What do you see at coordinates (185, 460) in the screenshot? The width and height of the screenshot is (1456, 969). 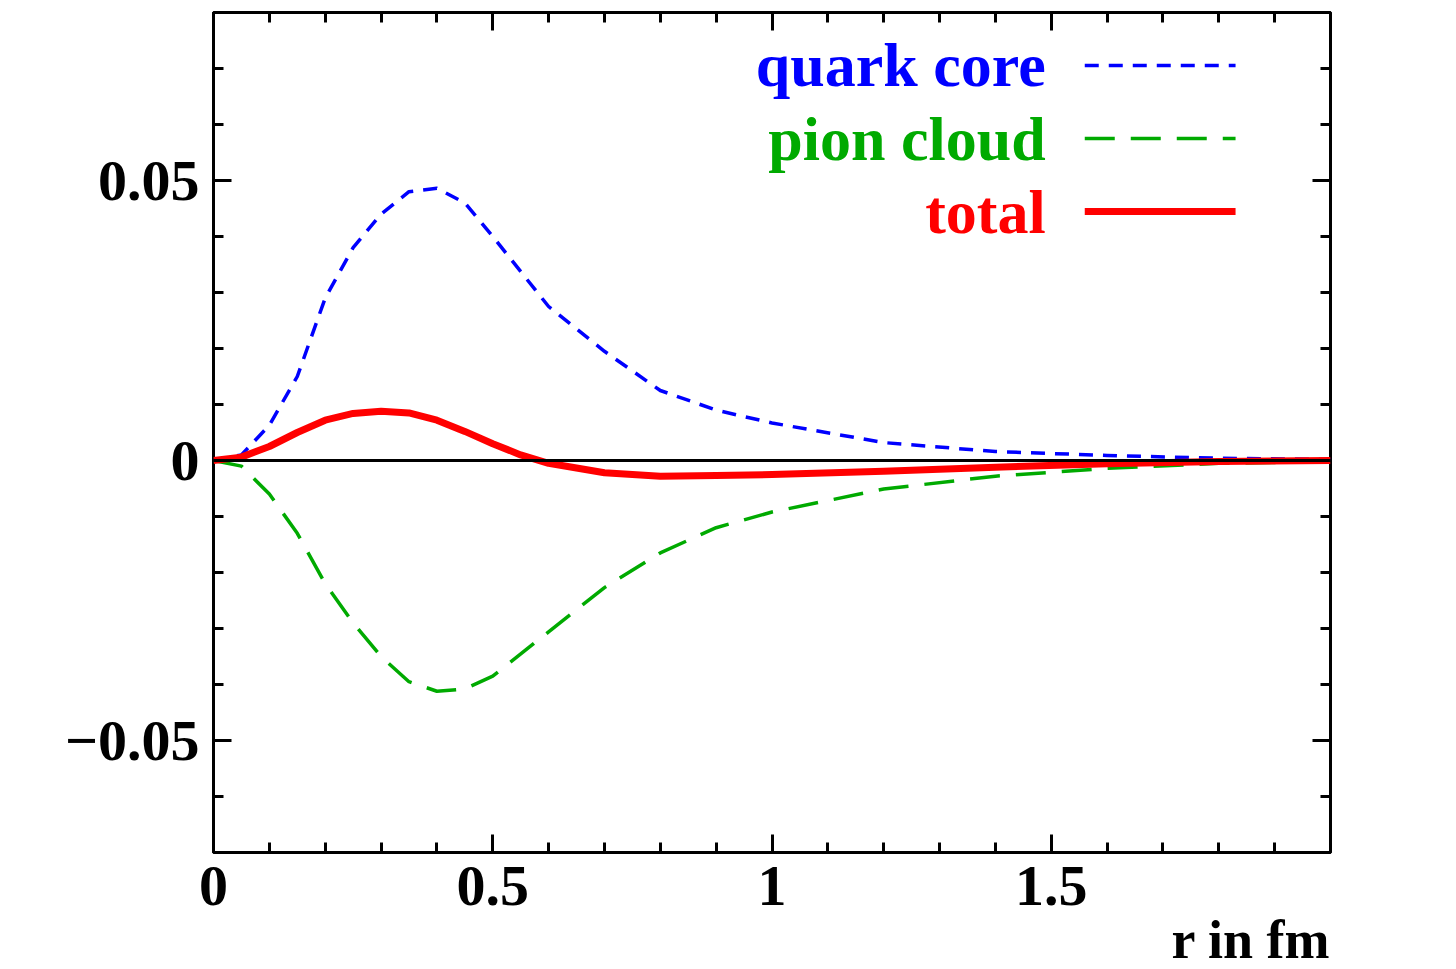 I see `y-tick-label: 0` at bounding box center [185, 460].